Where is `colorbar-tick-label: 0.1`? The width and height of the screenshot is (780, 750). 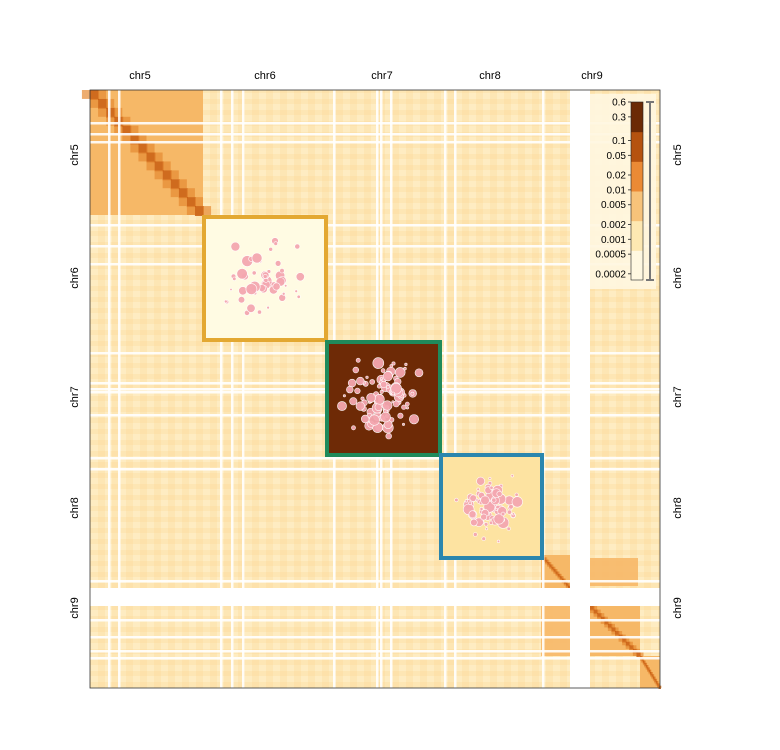 colorbar-tick-label: 0.1 is located at coordinates (619, 141).